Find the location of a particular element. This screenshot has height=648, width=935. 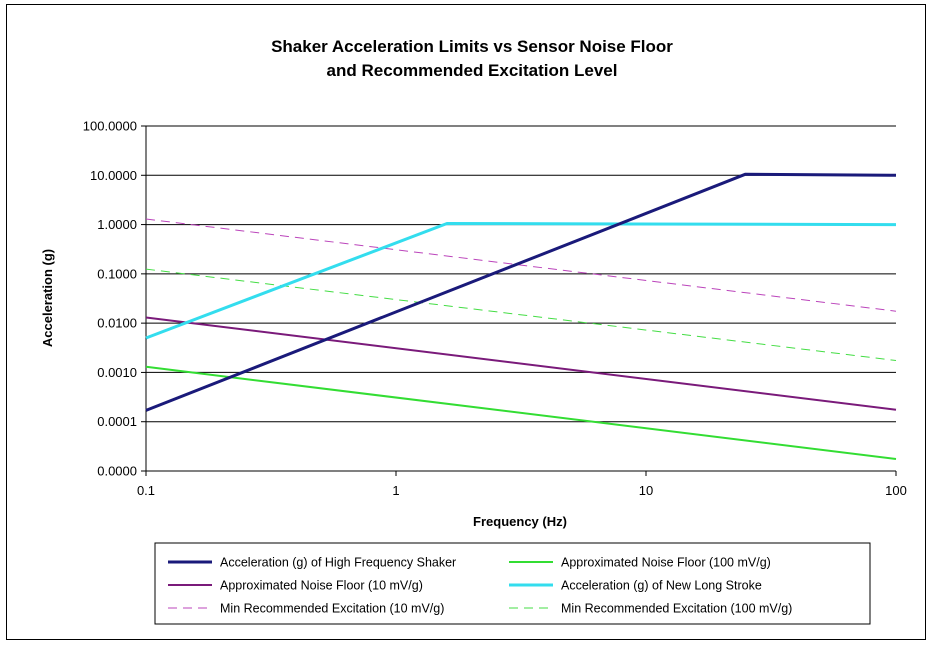

legend-label-4: Min Recommended Excitation (10 mV/g) is located at coordinates (332, 609).